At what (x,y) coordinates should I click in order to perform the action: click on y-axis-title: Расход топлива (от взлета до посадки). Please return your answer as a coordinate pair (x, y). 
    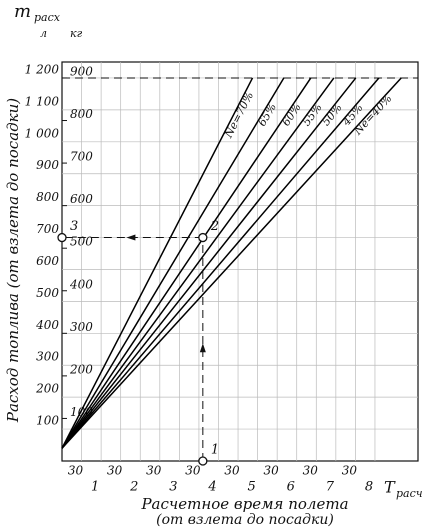
    Looking at the image, I should click on (13, 260).